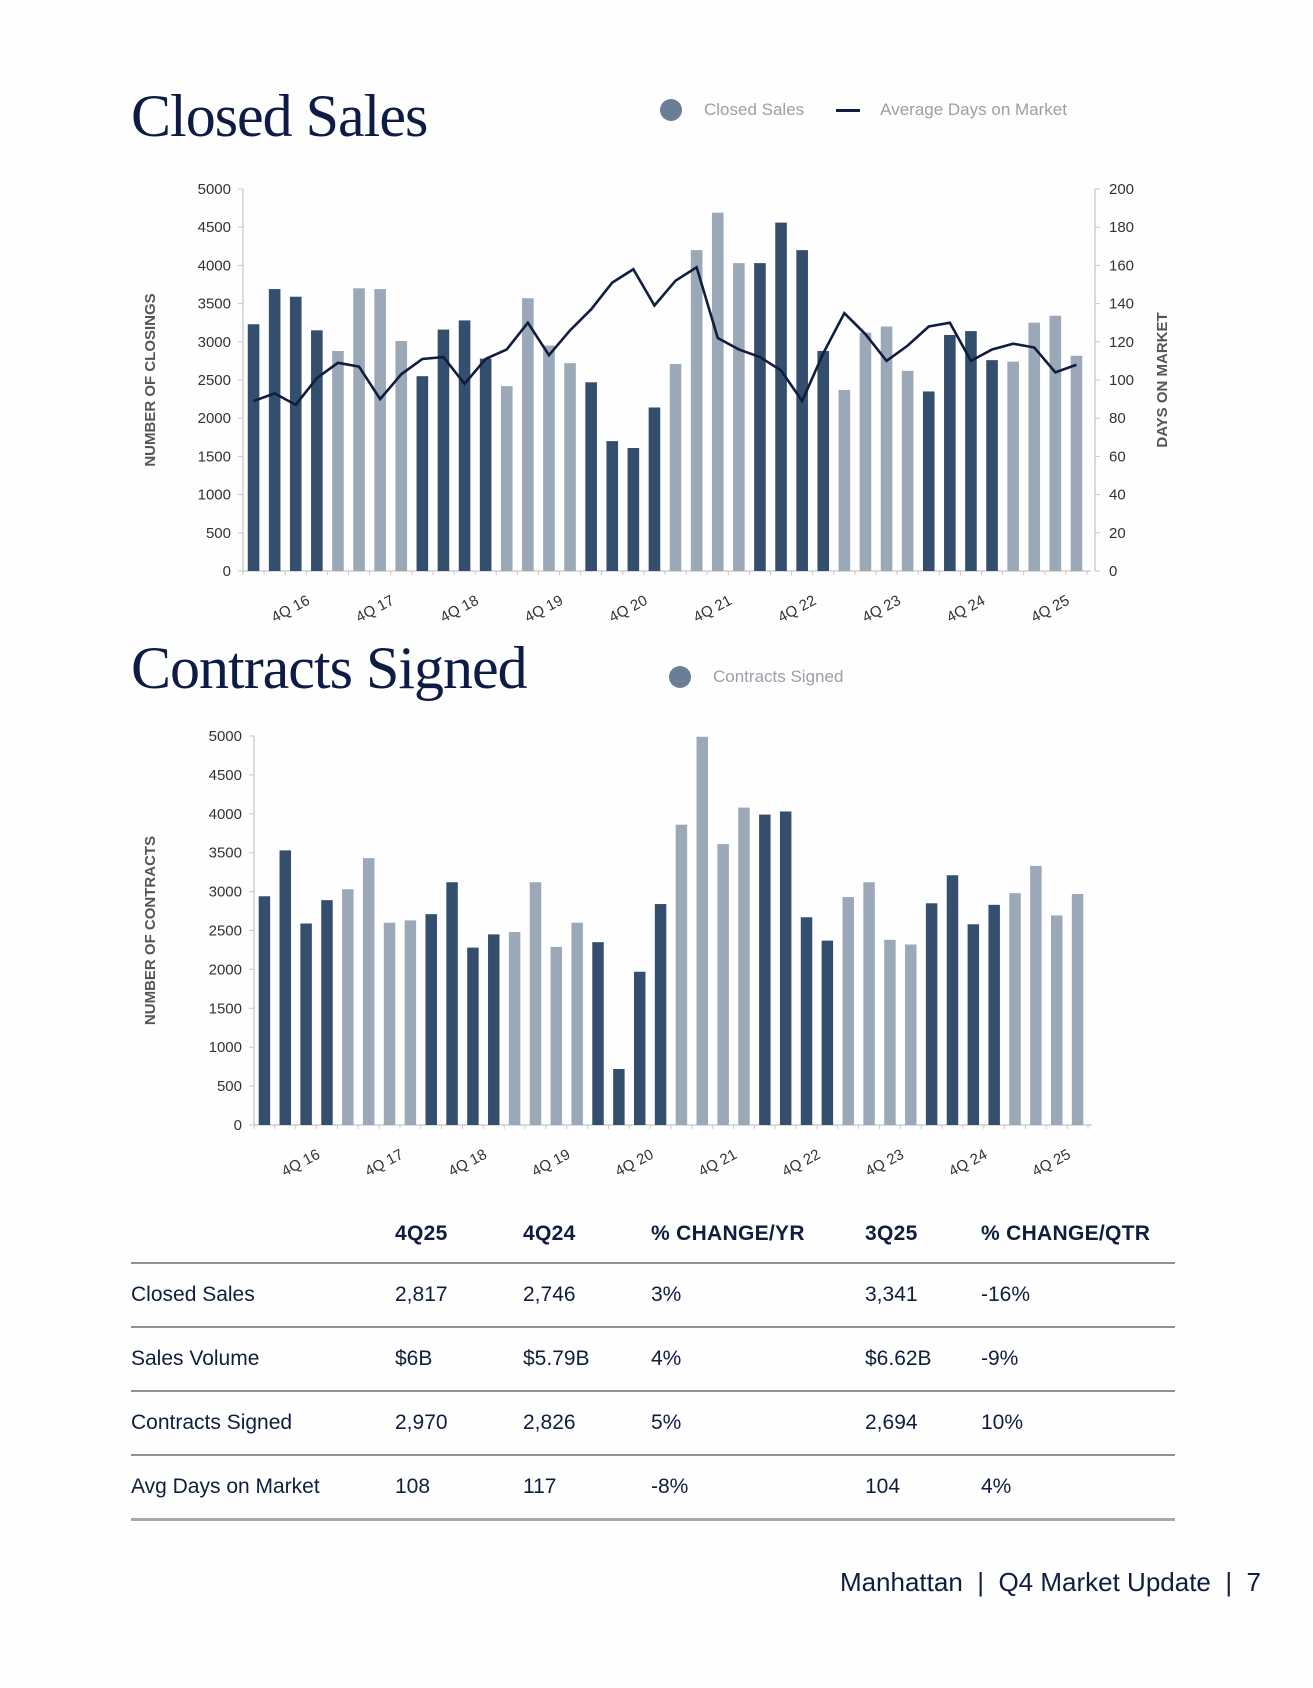 This screenshot has height=1688, width=1313. What do you see at coordinates (891, 1233) in the screenshot?
I see `header-3q25: 3Q25` at bounding box center [891, 1233].